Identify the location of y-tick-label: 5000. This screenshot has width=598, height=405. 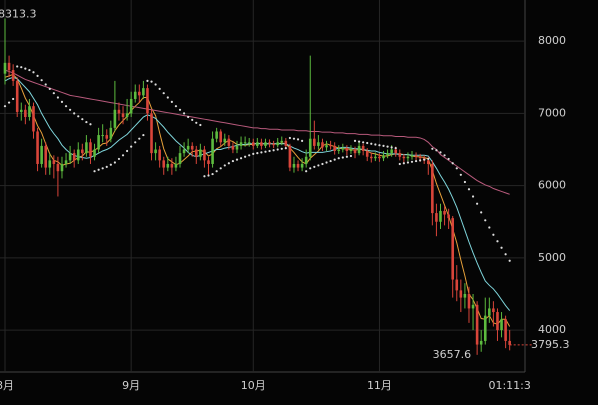
(552, 257).